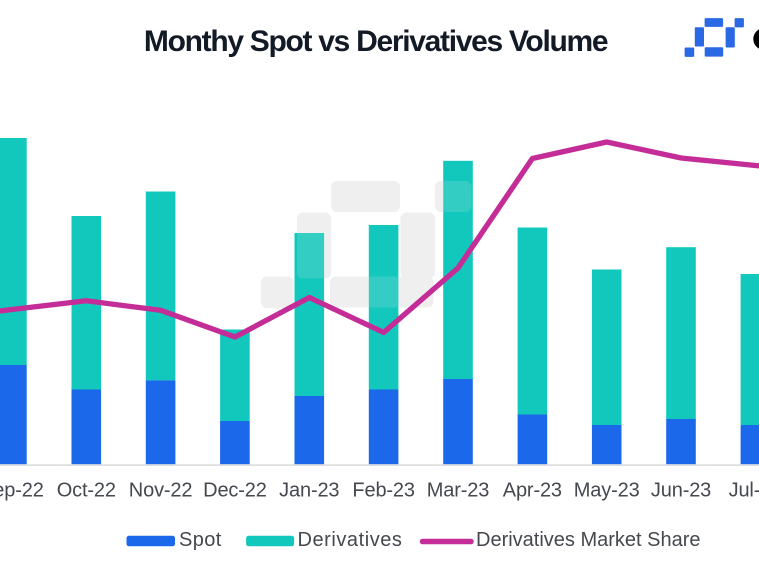 This screenshot has width=759, height=570. What do you see at coordinates (86, 491) in the screenshot?
I see `svg-text: Oct-22` at bounding box center [86, 491].